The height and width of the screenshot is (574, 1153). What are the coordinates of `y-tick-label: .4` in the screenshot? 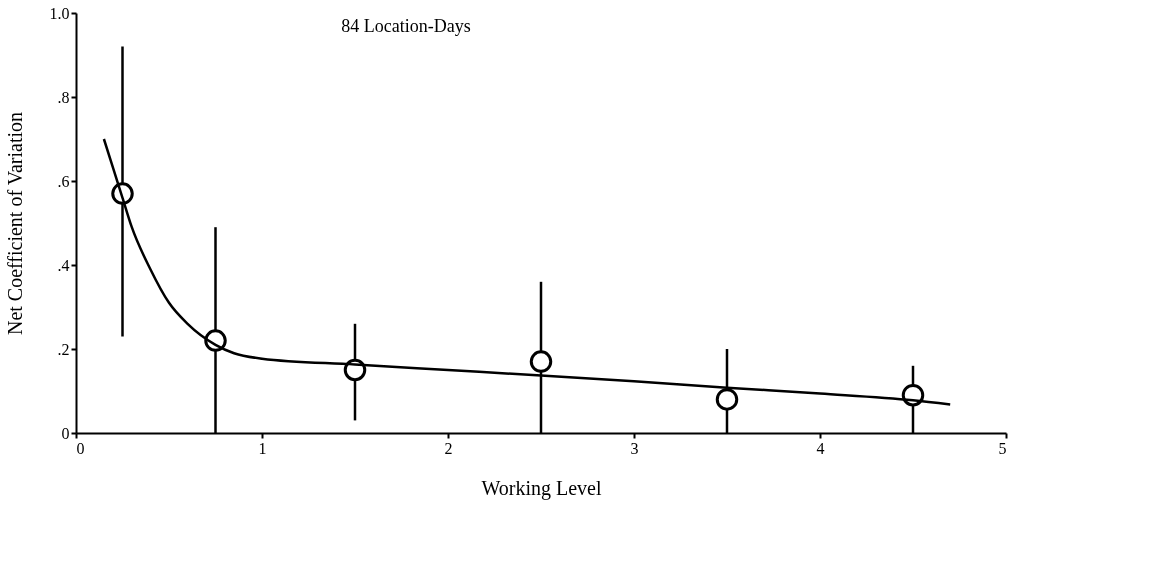 It's located at (63, 265).